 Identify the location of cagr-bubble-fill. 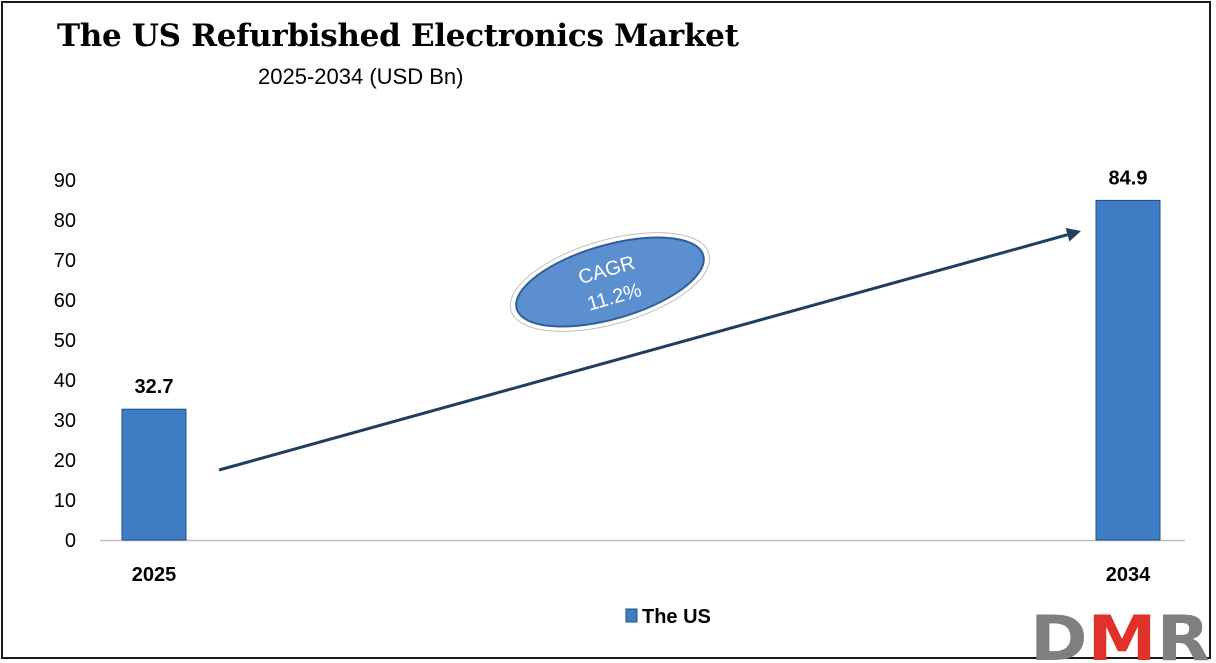
(610, 282).